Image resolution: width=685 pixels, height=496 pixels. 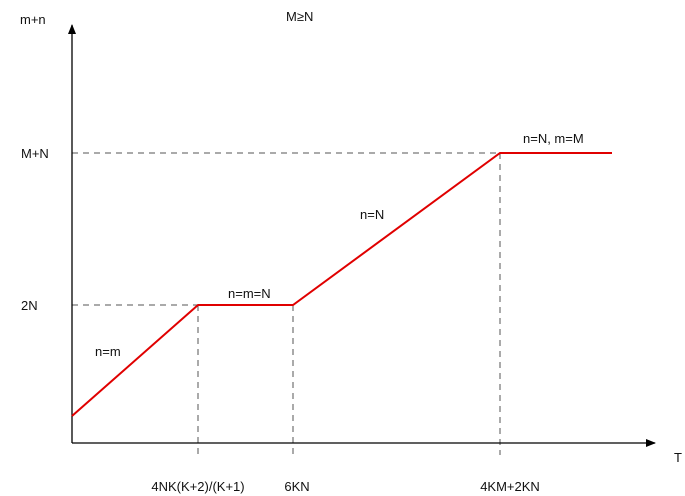 What do you see at coordinates (33, 19) in the screenshot?
I see `y-axis-label: m+n` at bounding box center [33, 19].